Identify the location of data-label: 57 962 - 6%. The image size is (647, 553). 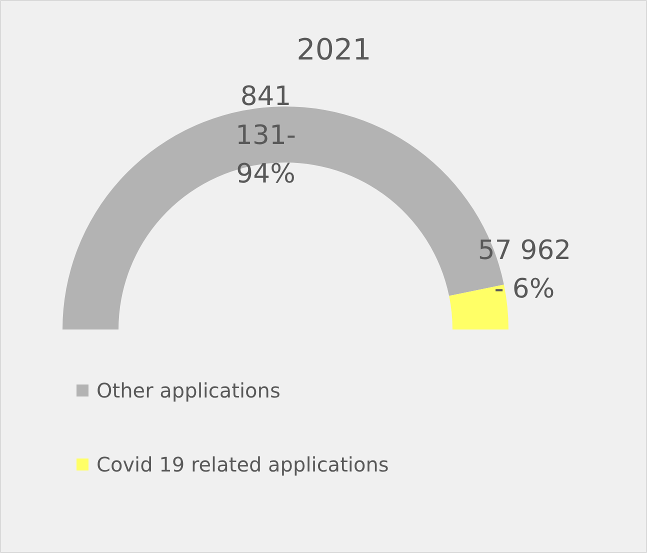
(525, 269).